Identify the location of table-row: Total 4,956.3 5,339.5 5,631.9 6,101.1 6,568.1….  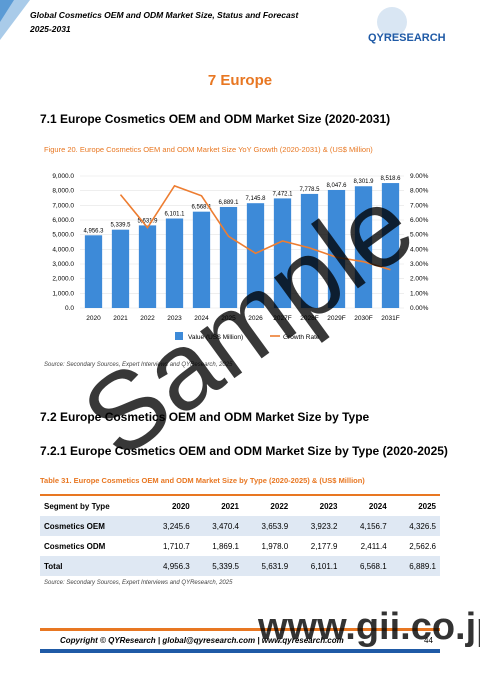
(240, 566).